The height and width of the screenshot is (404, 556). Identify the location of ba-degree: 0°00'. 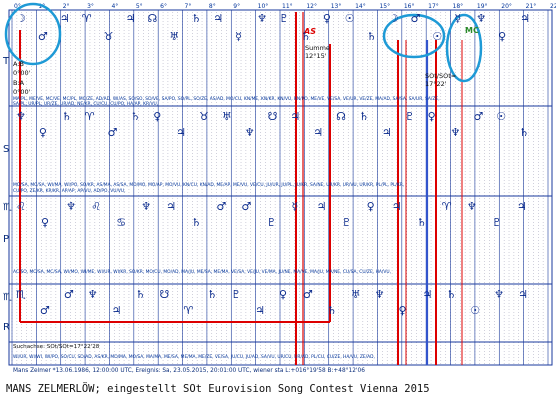
(22, 92).